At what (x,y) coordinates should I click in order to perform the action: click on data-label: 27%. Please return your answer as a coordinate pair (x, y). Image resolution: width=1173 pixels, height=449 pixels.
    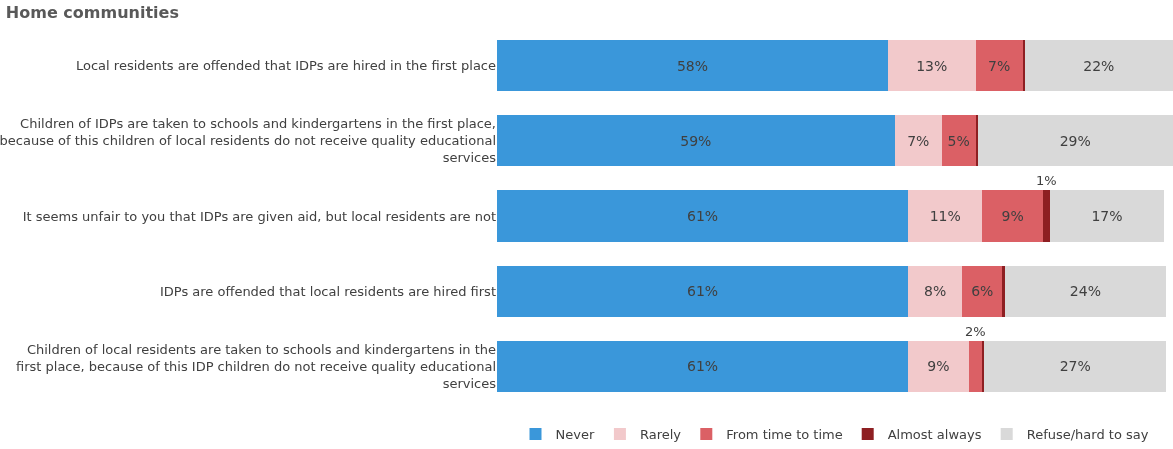
    Looking at the image, I should click on (1075, 366).